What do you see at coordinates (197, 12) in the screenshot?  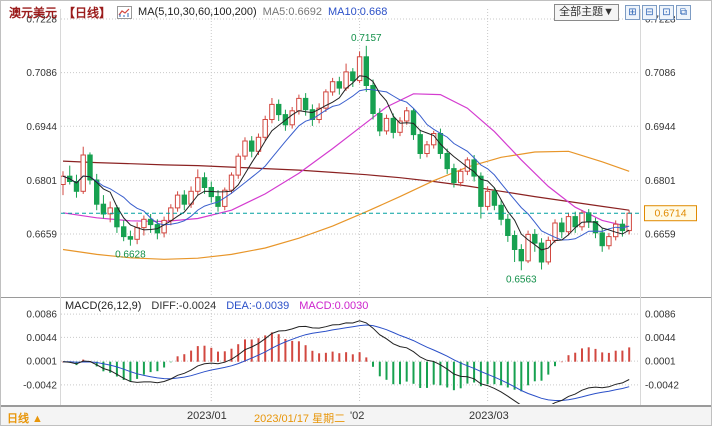 I see `ma-settings-label: MA(5,10,30,60,100,200)` at bounding box center [197, 12].